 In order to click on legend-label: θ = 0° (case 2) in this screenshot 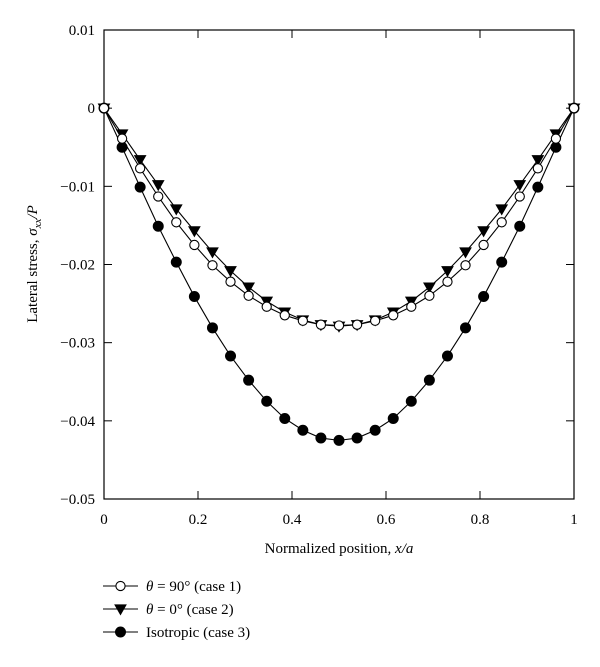, I will do `click(190, 610)`.